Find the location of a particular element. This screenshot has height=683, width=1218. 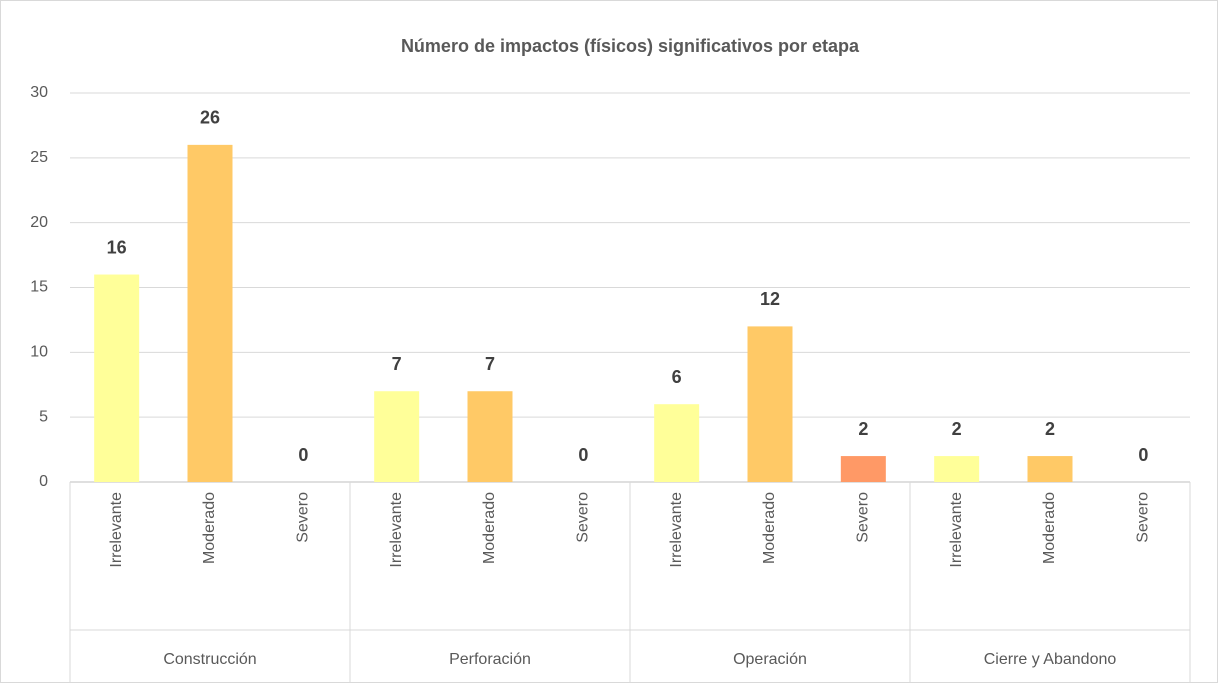

data-label: 12 is located at coordinates (770, 299).